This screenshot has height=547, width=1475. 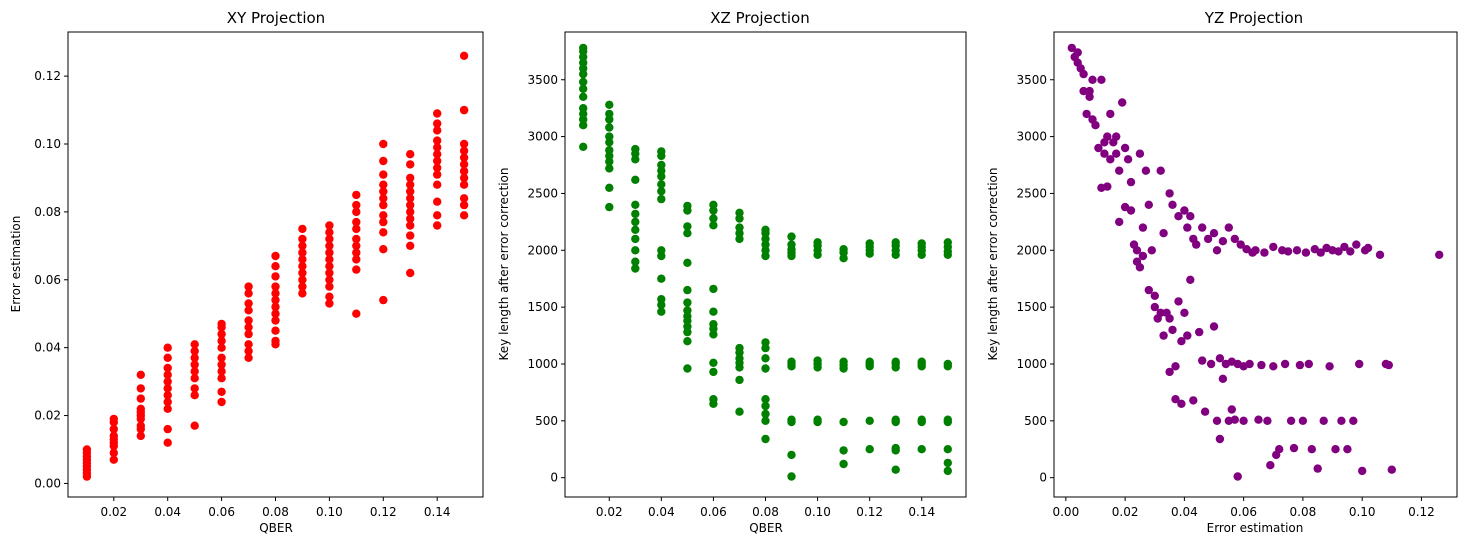 I want to click on xz-x-tick-label: 0.06, so click(x=713, y=512).